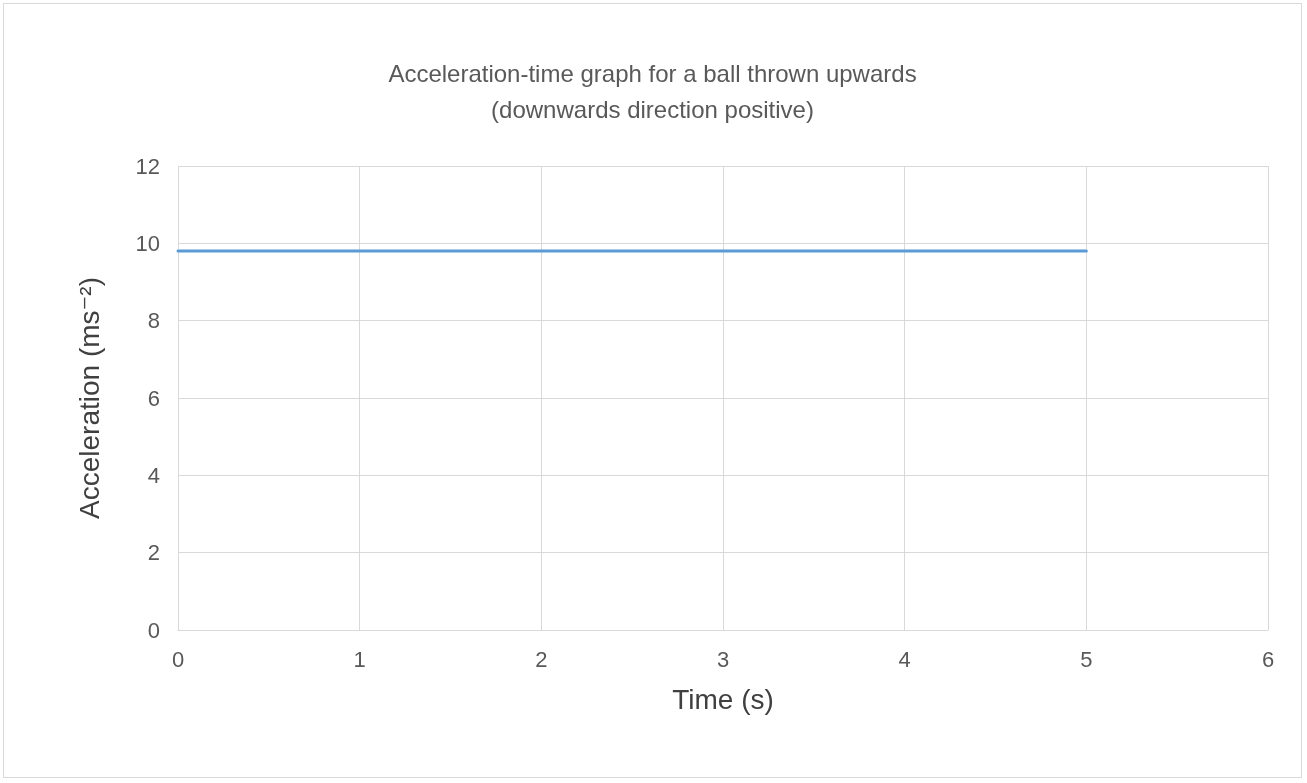 The height and width of the screenshot is (783, 1307). I want to click on x-tick-label: 1, so click(359, 659).